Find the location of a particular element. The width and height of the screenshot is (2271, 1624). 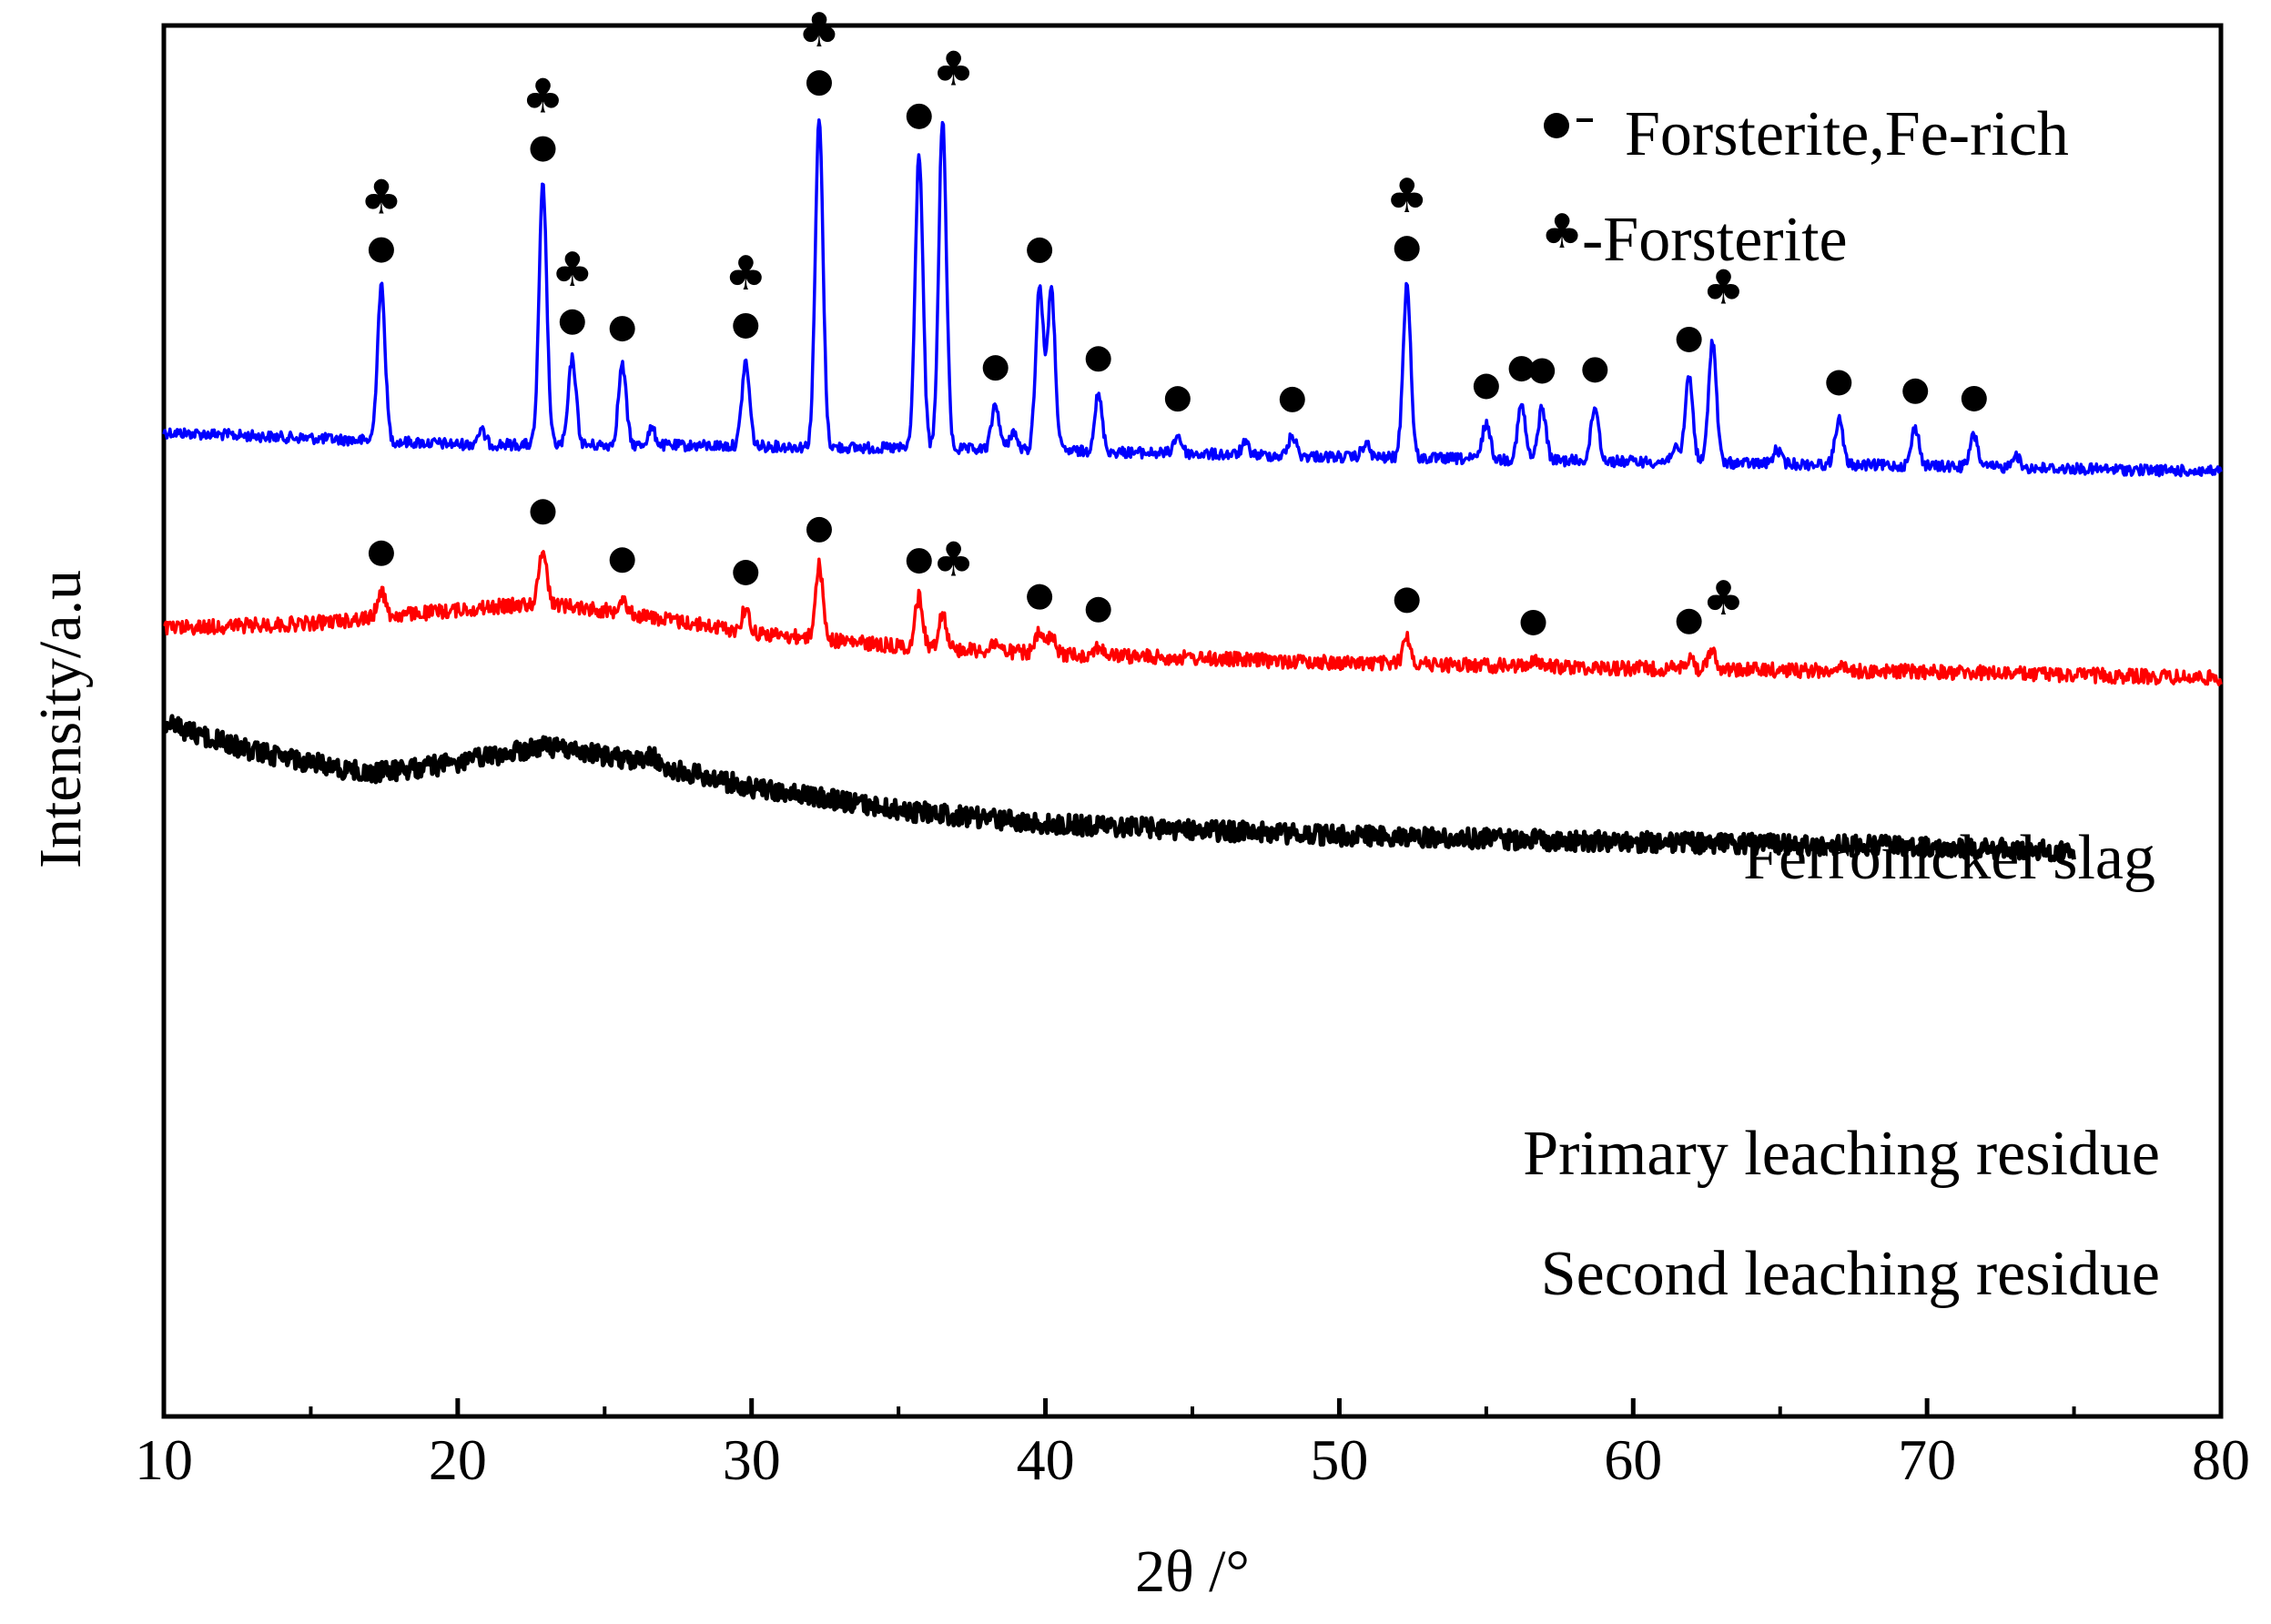

series-label-ferronickel-slag: Ferronickel slag is located at coordinates (1949, 858).